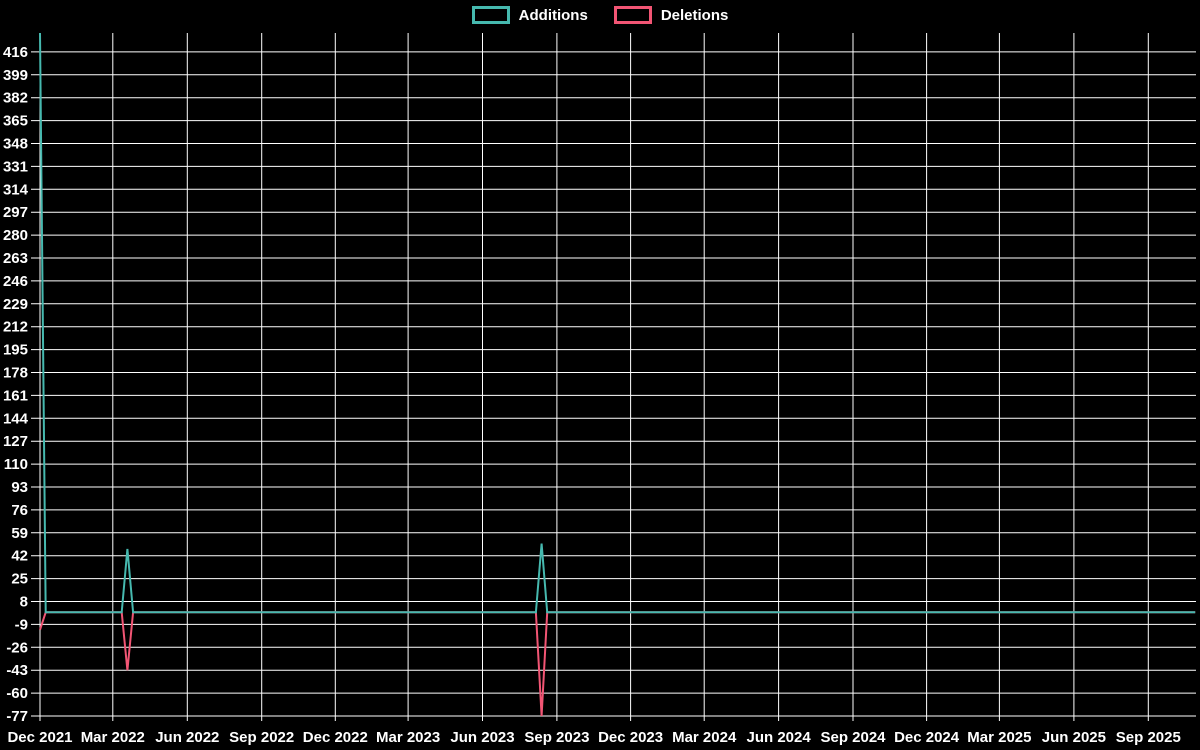 The width and height of the screenshot is (1200, 750). I want to click on y-tick-label: 297, so click(15, 212).